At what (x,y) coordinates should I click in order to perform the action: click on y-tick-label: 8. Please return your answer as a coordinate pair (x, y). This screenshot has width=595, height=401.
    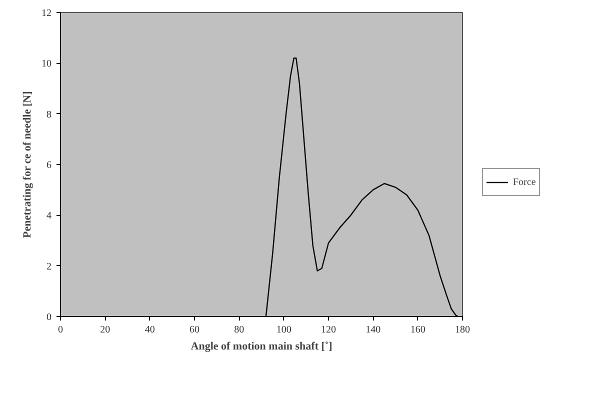
    Looking at the image, I should click on (49, 114).